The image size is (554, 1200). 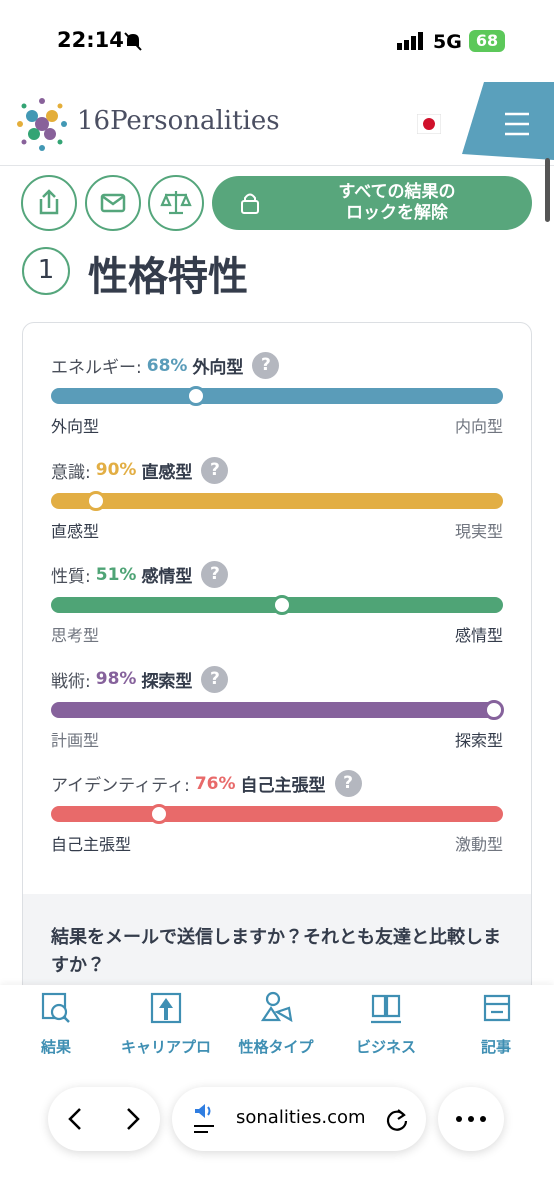 What do you see at coordinates (471, 1119) in the screenshot?
I see `more-button` at bounding box center [471, 1119].